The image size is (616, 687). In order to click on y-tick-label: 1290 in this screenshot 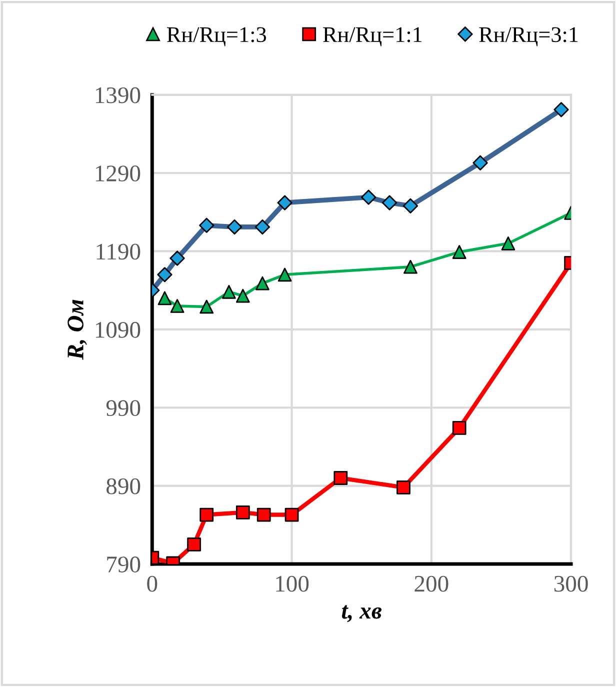, I will do `click(118, 174)`.